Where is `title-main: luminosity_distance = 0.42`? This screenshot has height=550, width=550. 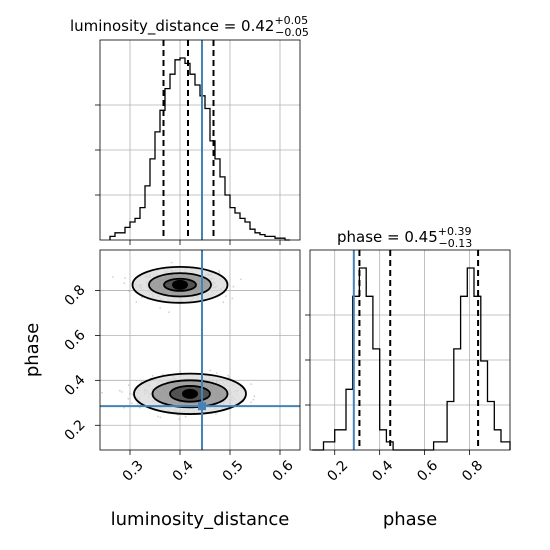 title-main: luminosity_distance = 0.42 is located at coordinates (172, 26).